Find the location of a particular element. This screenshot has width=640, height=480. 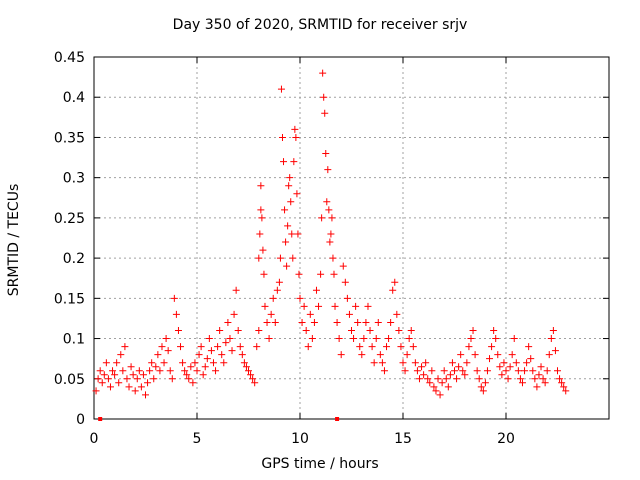

y-axis-label: SRMTID / TECUs is located at coordinates (14, 240).